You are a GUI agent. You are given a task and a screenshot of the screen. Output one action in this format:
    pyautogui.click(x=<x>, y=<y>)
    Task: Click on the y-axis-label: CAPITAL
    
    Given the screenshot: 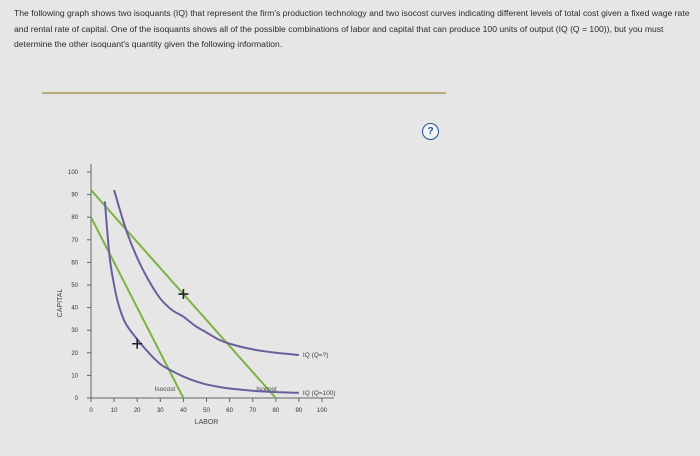 What is the action you would take?
    pyautogui.click(x=60, y=303)
    